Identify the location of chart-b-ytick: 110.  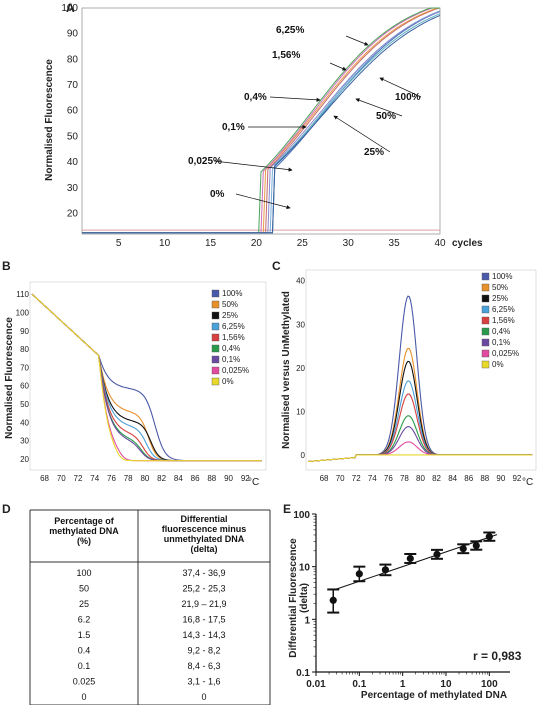
(22, 294).